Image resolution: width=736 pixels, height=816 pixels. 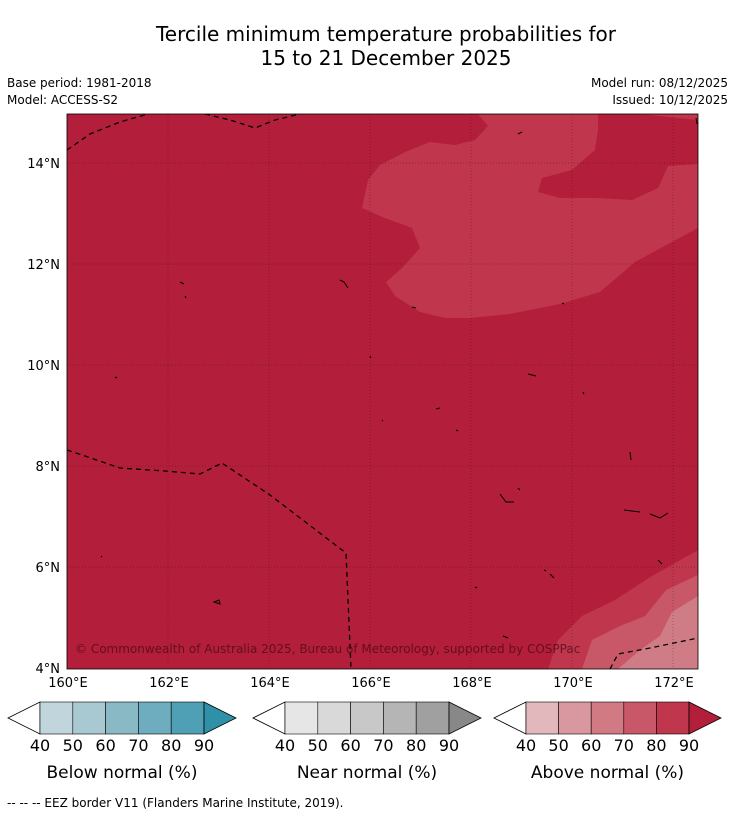 What do you see at coordinates (43, 164) in the screenshot?
I see `lat-label: 14°N` at bounding box center [43, 164].